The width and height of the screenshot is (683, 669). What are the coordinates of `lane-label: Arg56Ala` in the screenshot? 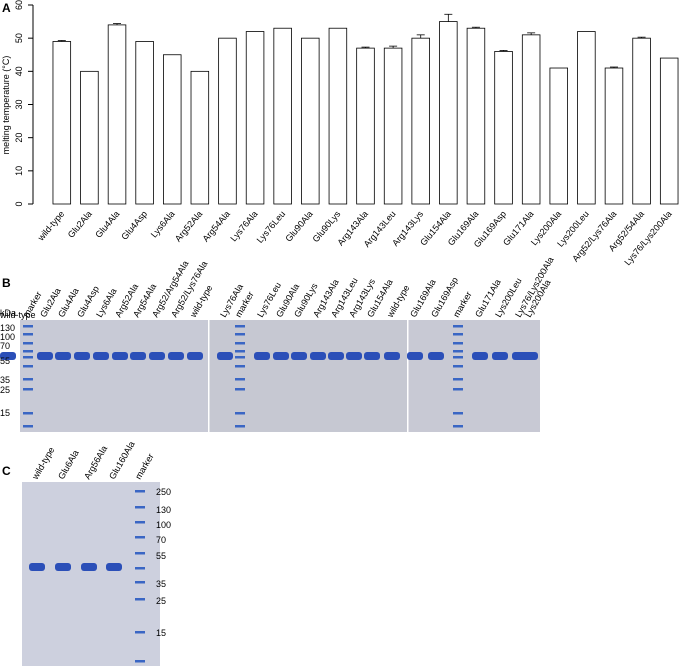 It's located at (95, 462).